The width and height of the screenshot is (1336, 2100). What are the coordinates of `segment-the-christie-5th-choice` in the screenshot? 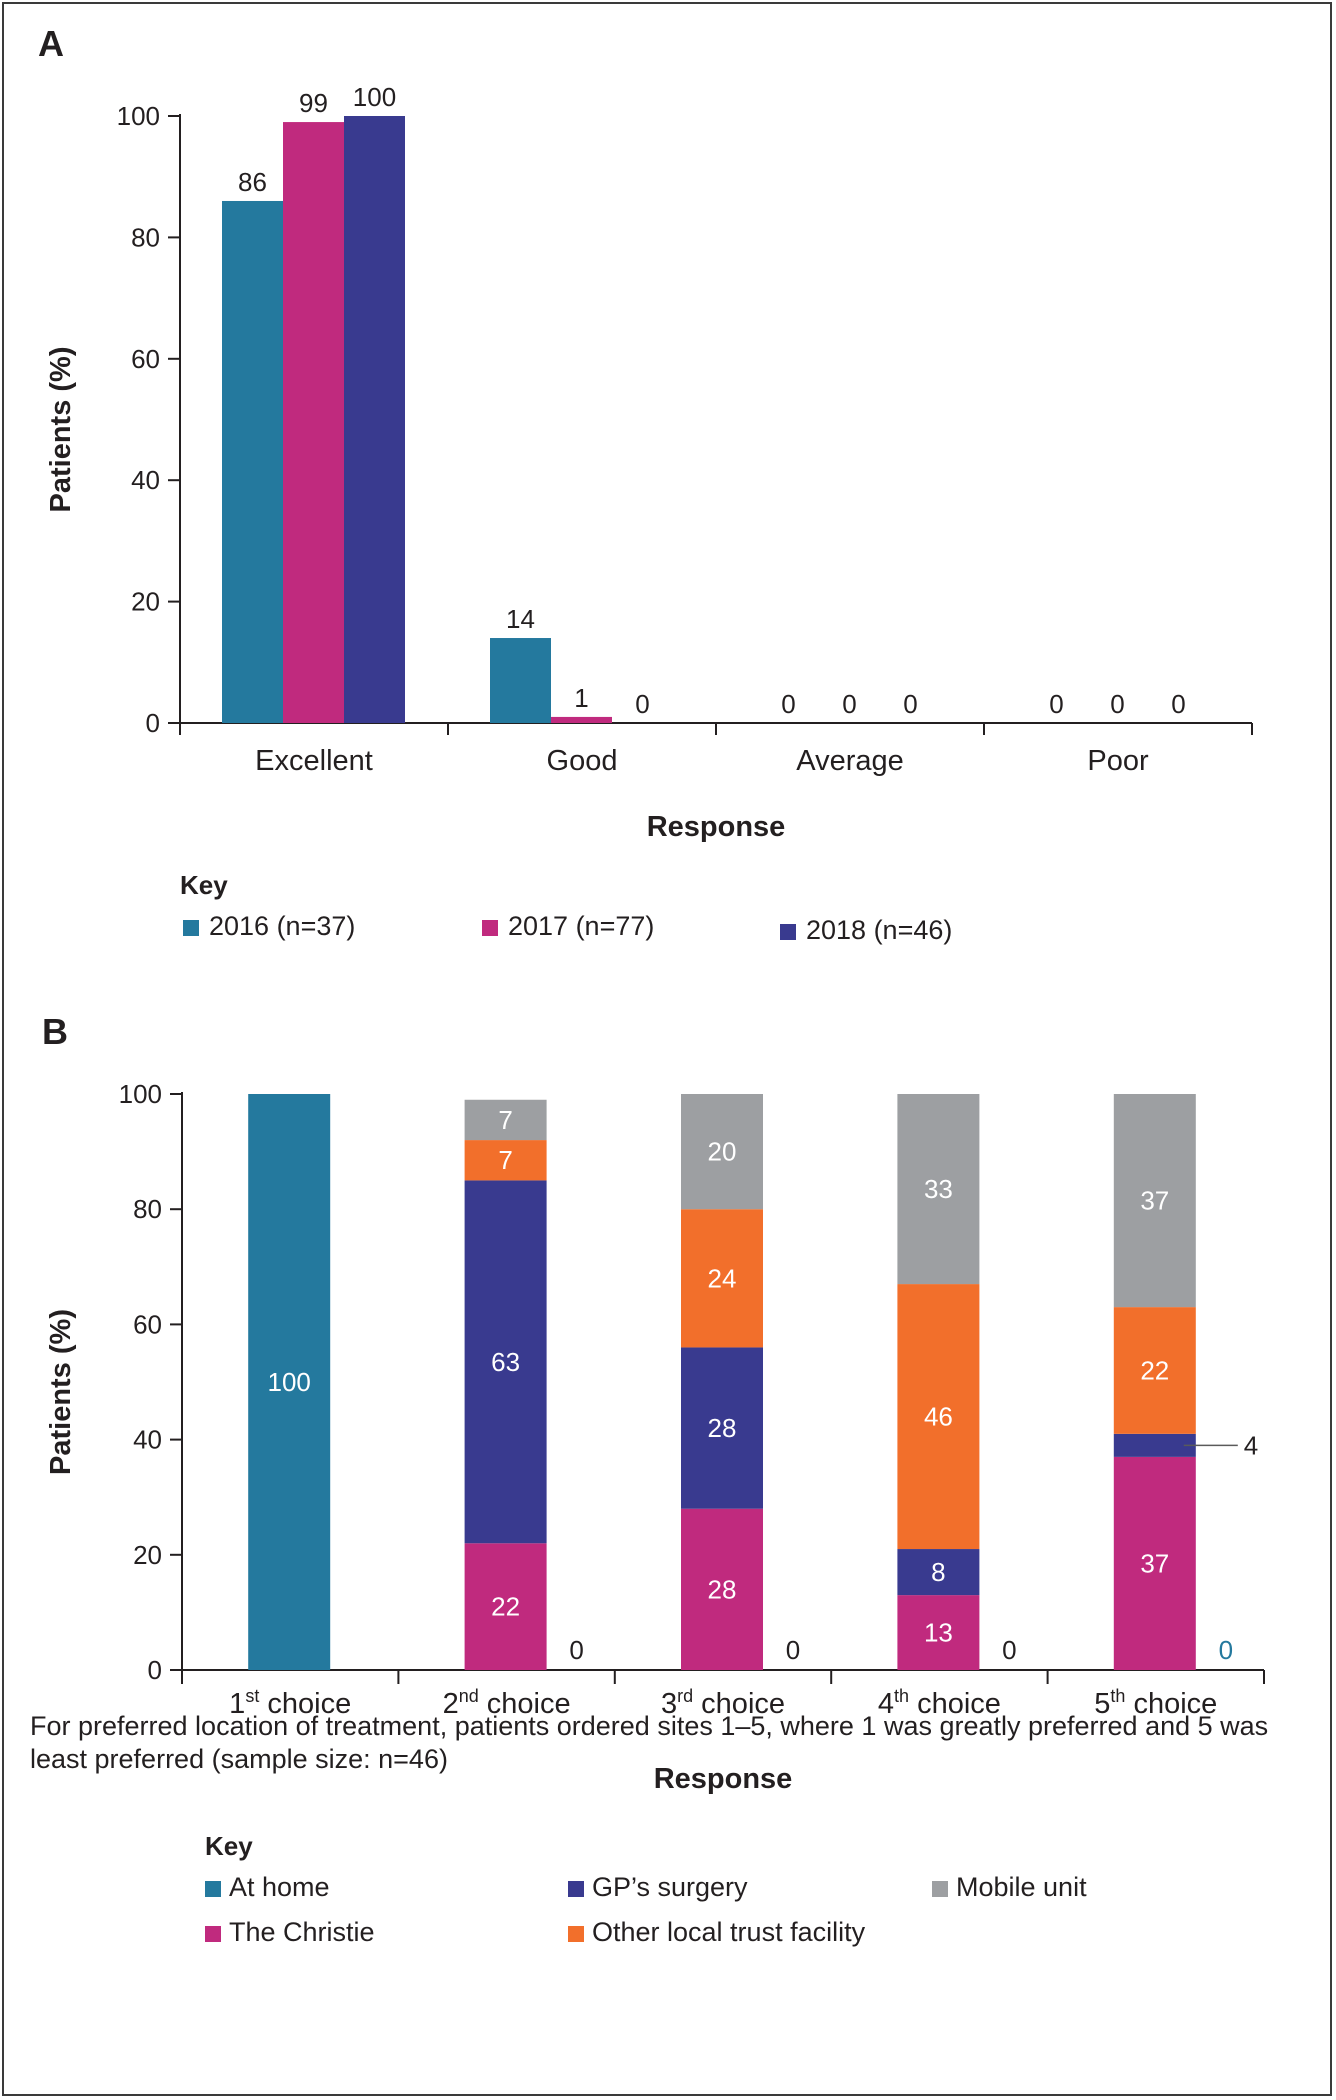 It's located at (1154, 1563).